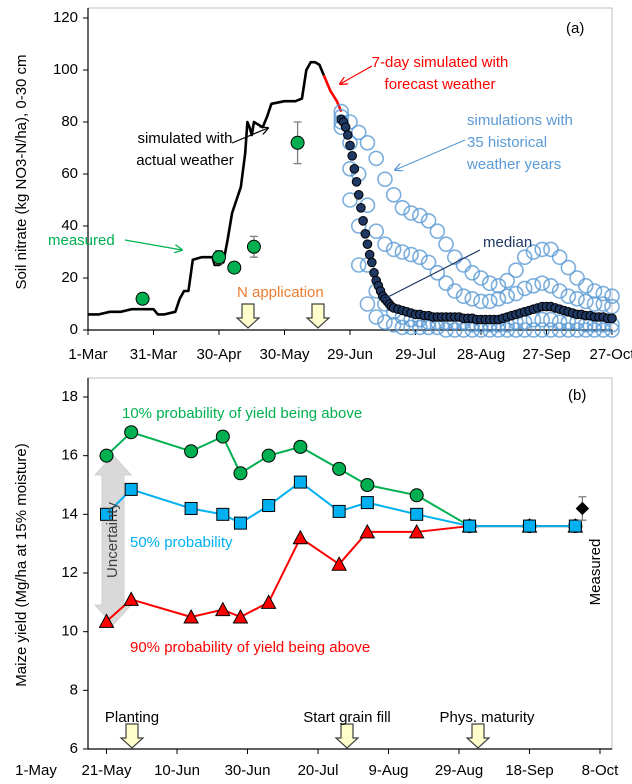 The image size is (632, 784). What do you see at coordinates (74, 689) in the screenshot?
I see `y-tick-label: 8` at bounding box center [74, 689].